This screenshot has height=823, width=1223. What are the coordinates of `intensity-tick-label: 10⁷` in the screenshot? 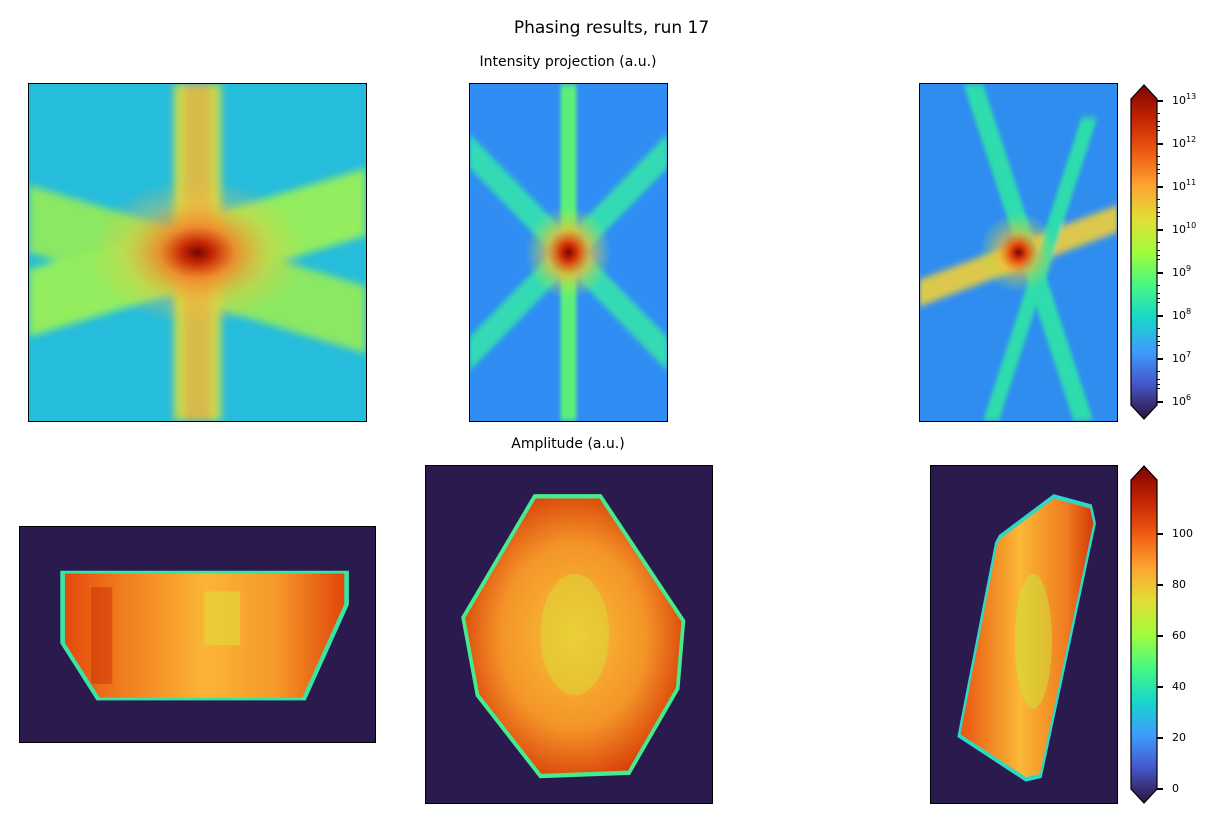 It's located at (1182, 357).